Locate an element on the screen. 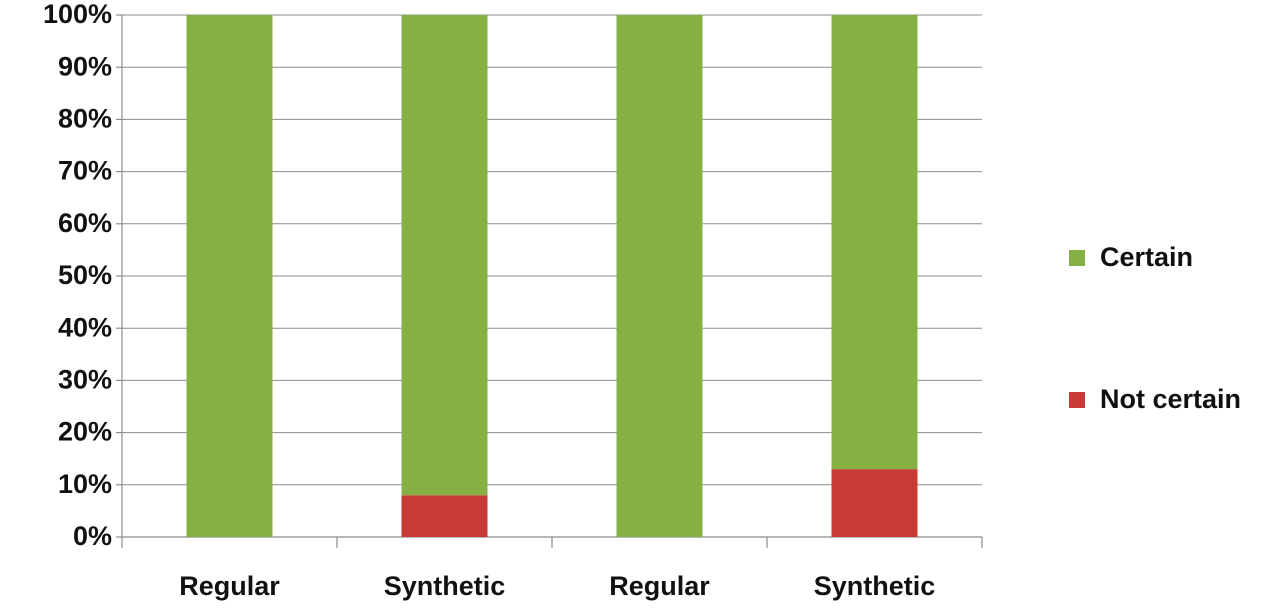 The width and height of the screenshot is (1280, 609). y-tick-label: 0% is located at coordinates (92, 536).